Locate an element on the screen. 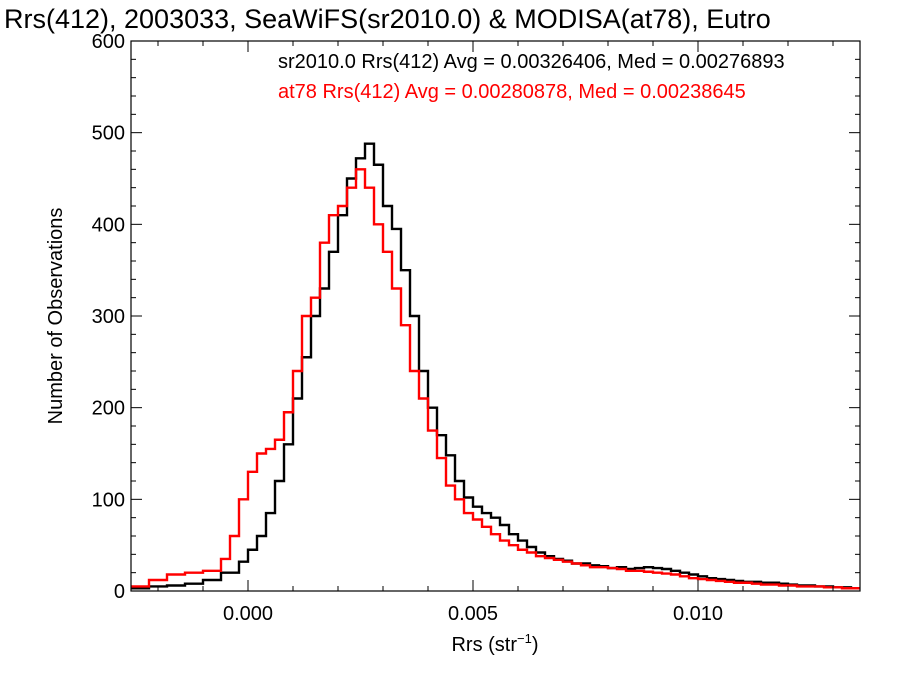 The height and width of the screenshot is (675, 900). x-tick-label: 0.005 is located at coordinates (473, 614).